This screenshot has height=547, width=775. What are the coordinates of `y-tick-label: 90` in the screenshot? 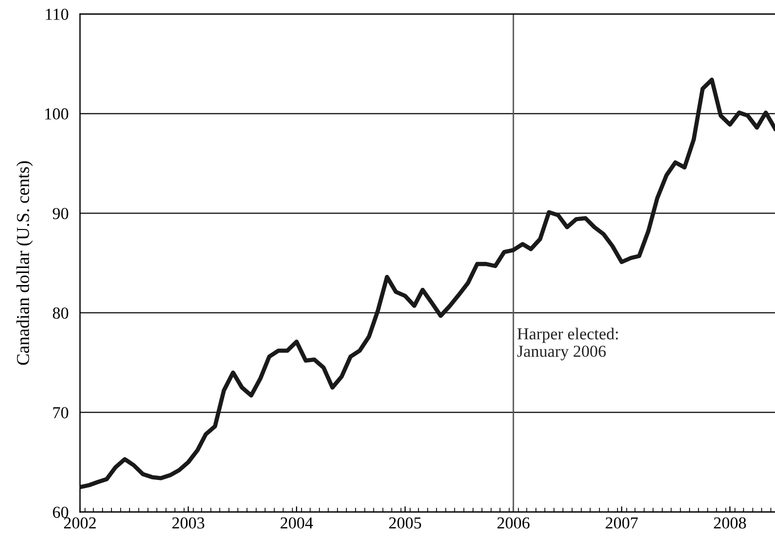 It's located at (60, 214).